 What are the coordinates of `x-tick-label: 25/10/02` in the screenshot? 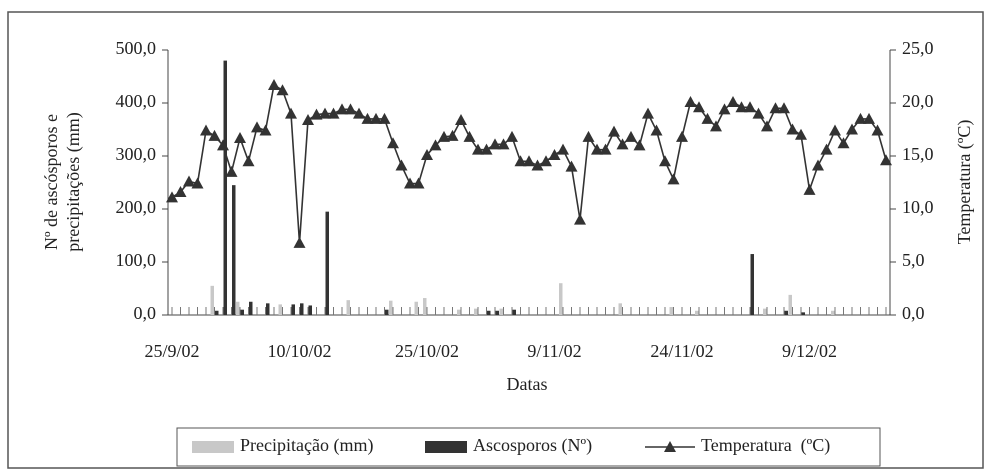 It's located at (427, 351).